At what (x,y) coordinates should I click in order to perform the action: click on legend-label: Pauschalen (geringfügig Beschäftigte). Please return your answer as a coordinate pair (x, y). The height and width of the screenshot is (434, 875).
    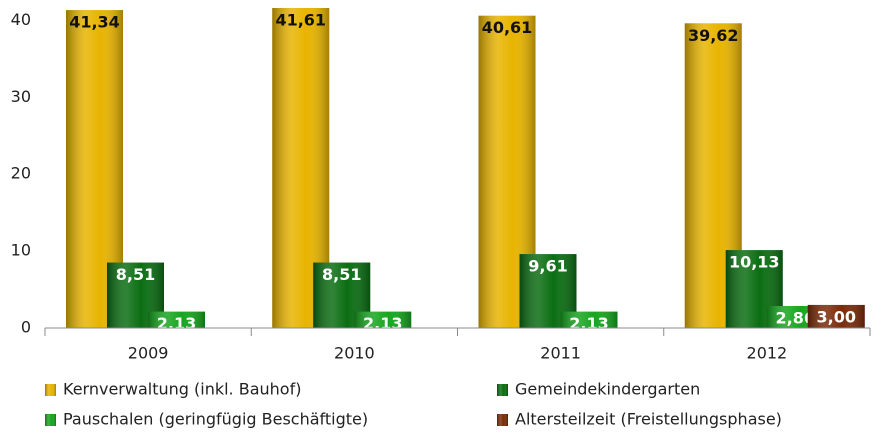
    Looking at the image, I should click on (215, 419).